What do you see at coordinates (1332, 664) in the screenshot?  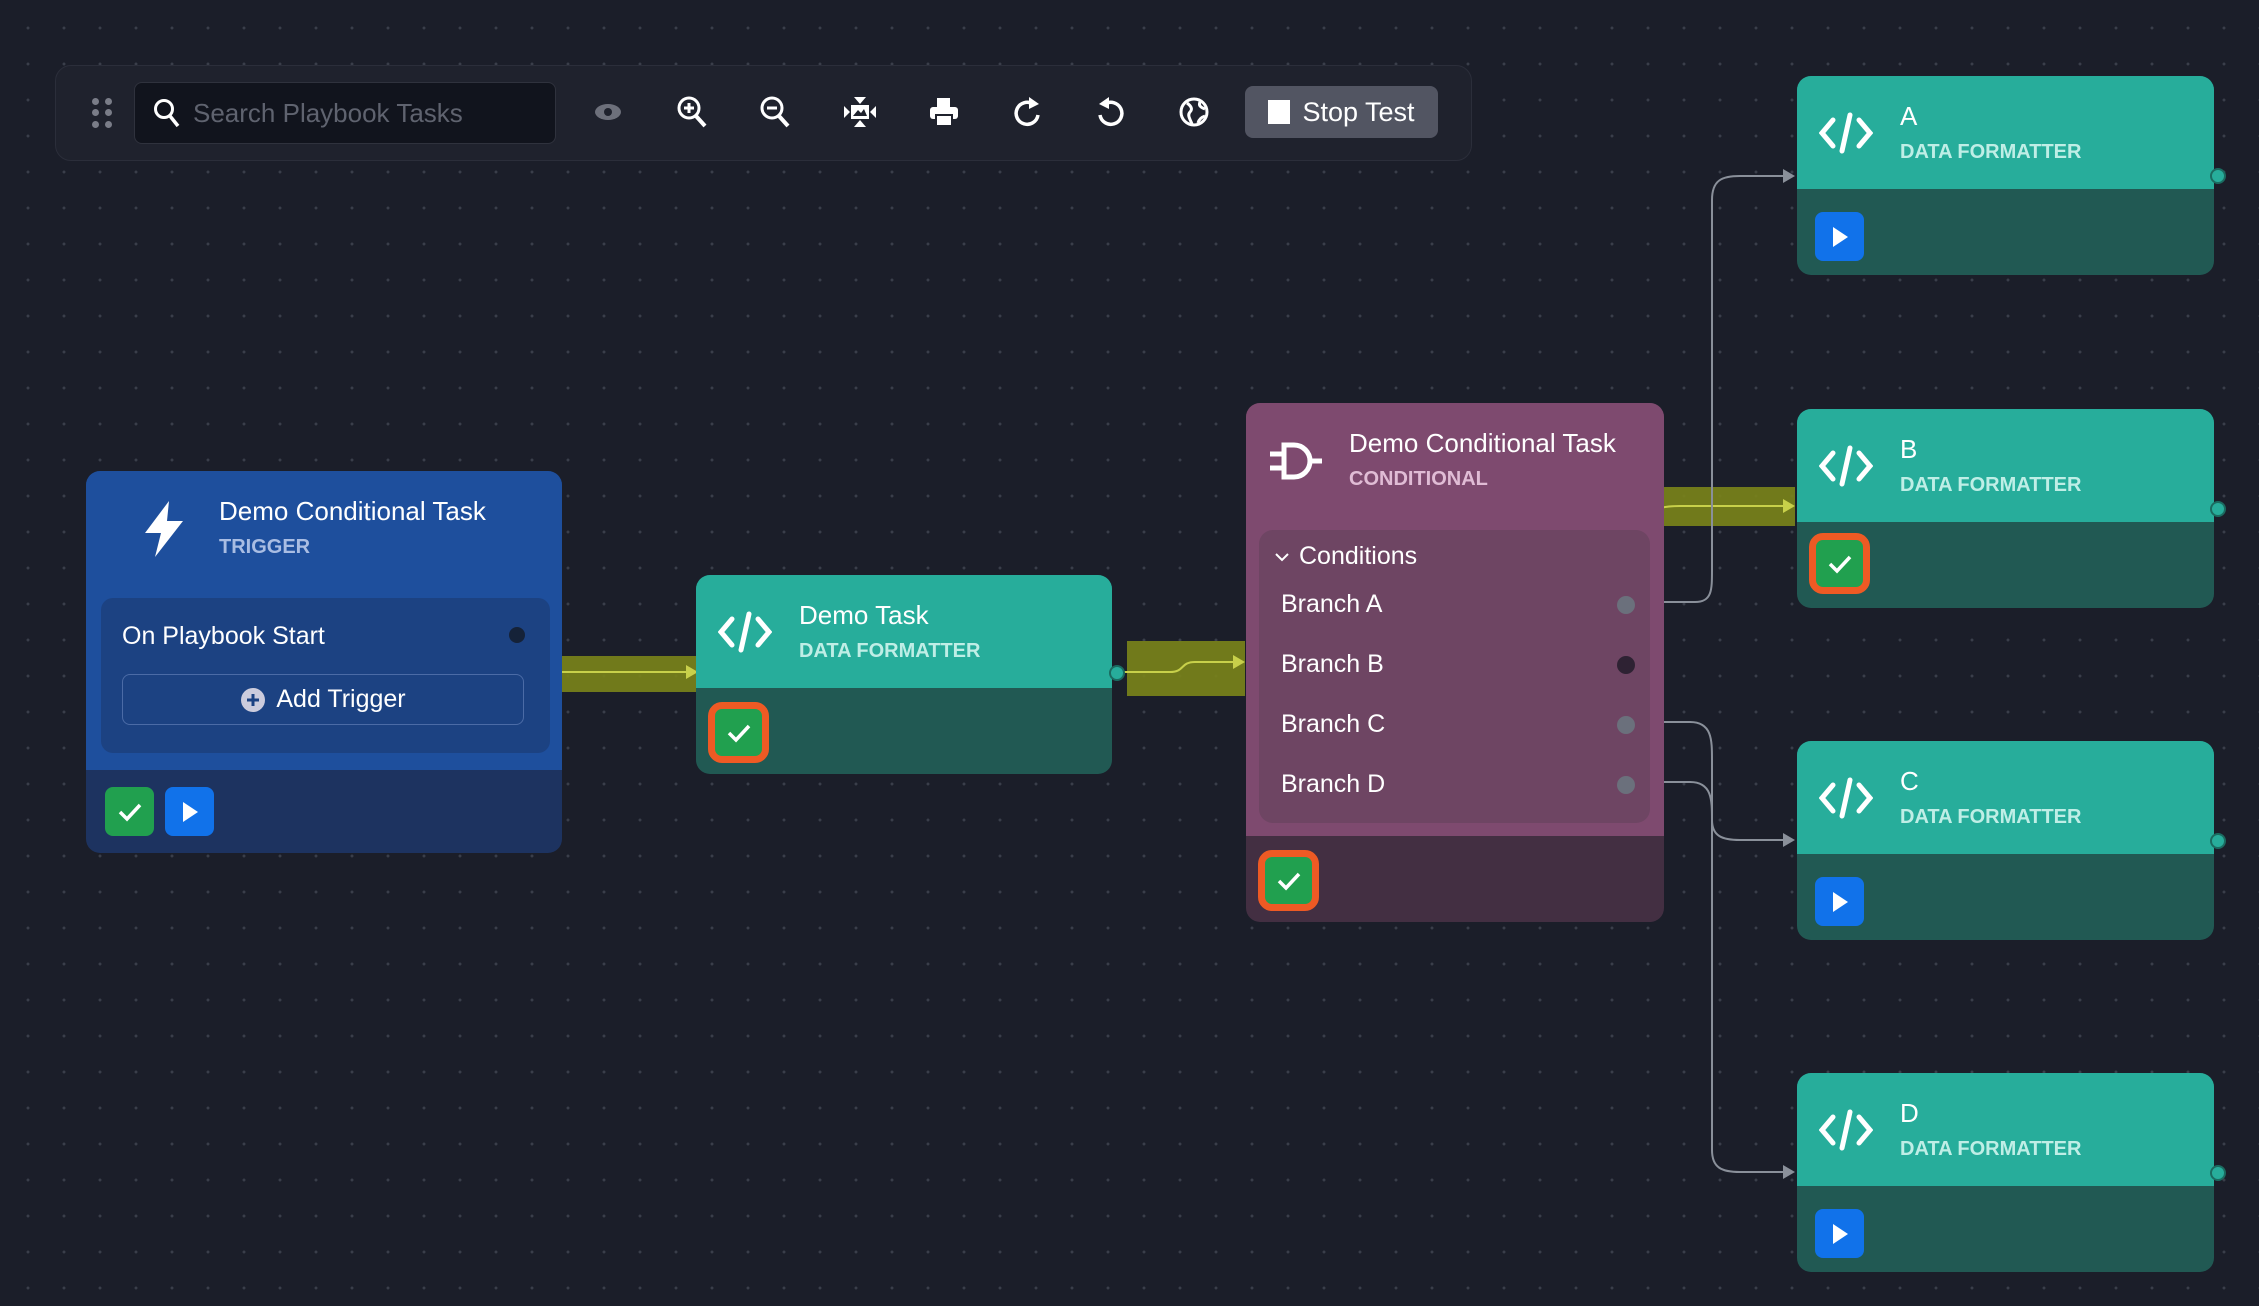 I see `branch-b: Branch B` at bounding box center [1332, 664].